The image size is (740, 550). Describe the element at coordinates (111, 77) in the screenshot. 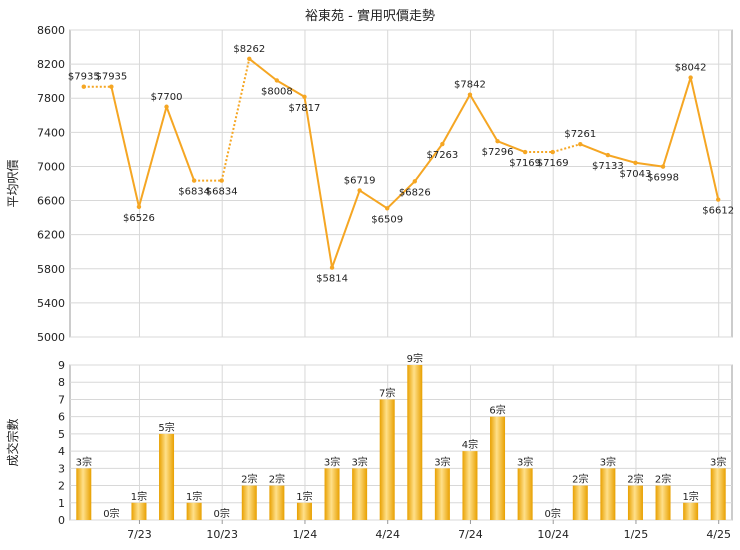

I see `data-label: $7935` at that location.